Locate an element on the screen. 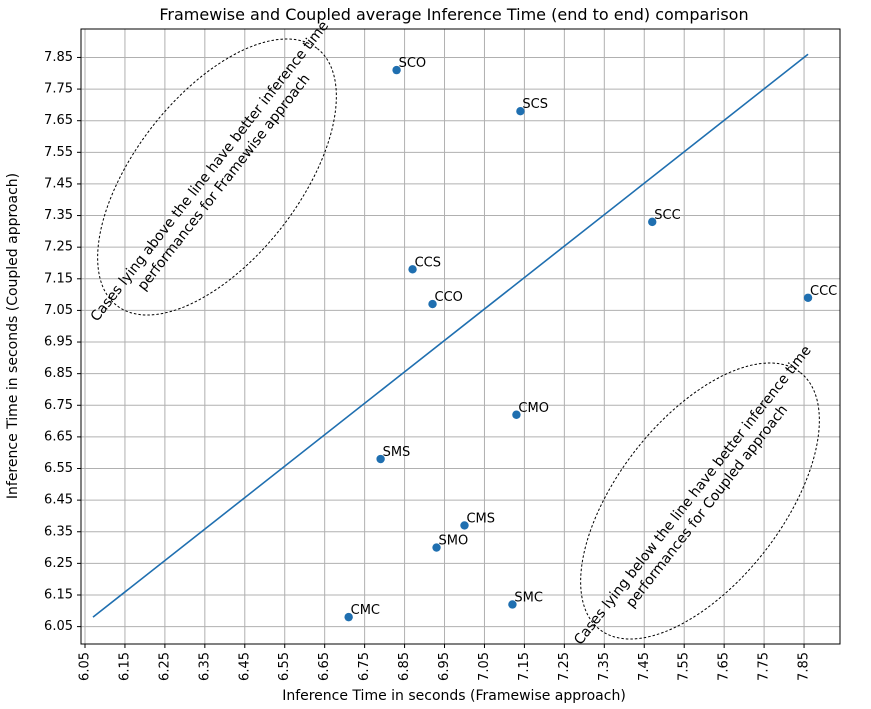 Image resolution: width=871 pixels, height=709 pixels. point-label: CMS is located at coordinates (480, 518).